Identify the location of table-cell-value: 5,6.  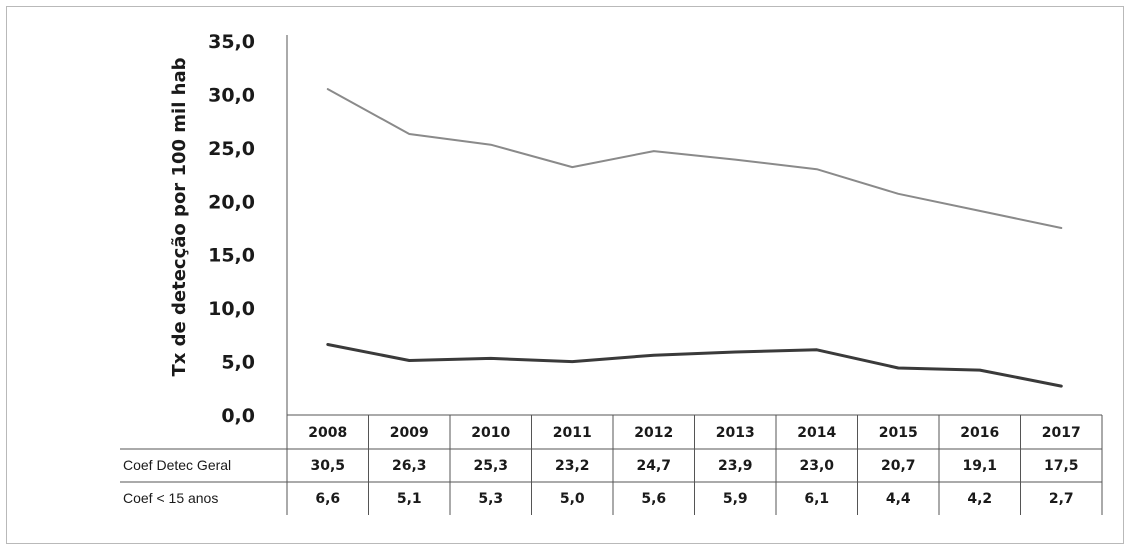
(653, 499).